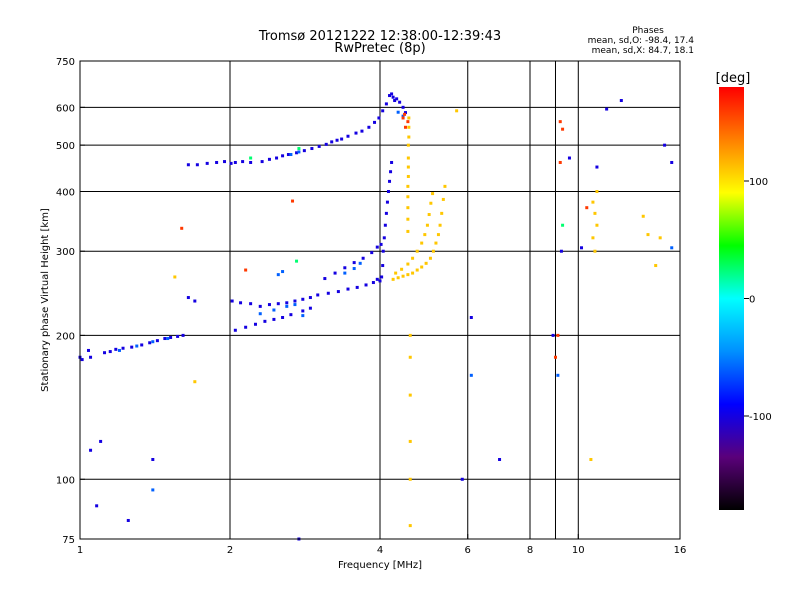 The width and height of the screenshot is (800, 600). Describe the element at coordinates (643, 51) in the screenshot. I see `stats-line-x: mean, sd,X: 84.7, 18.1` at that location.